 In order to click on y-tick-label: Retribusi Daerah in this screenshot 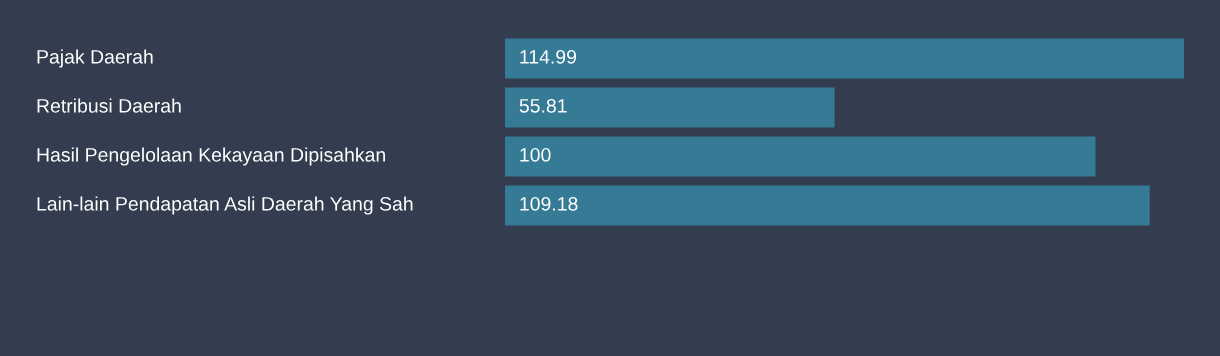, I will do `click(109, 105)`.